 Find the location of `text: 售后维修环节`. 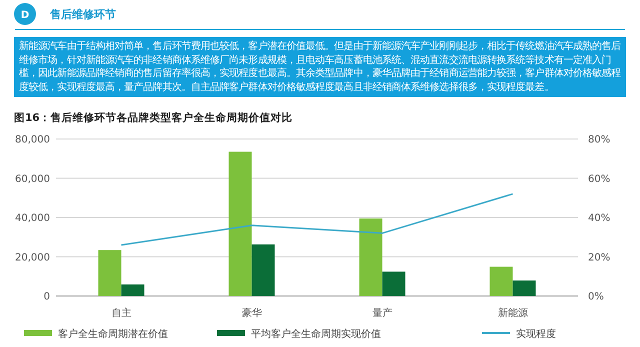

text: 售后维修环节 is located at coordinates (82, 14).